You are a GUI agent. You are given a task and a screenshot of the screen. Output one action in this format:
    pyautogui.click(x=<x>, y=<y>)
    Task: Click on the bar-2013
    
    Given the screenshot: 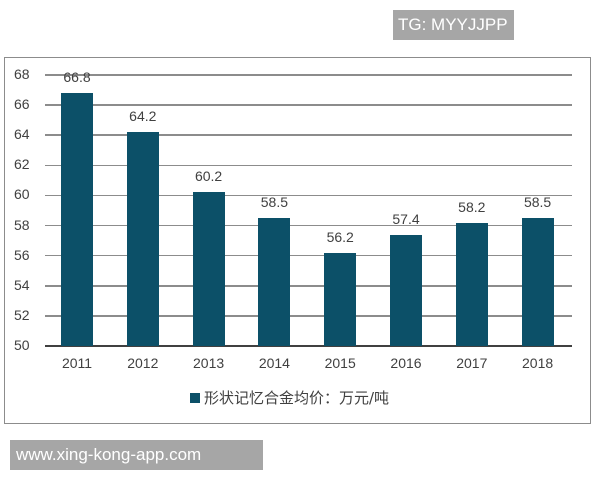 What is the action you would take?
    pyautogui.click(x=208, y=269)
    